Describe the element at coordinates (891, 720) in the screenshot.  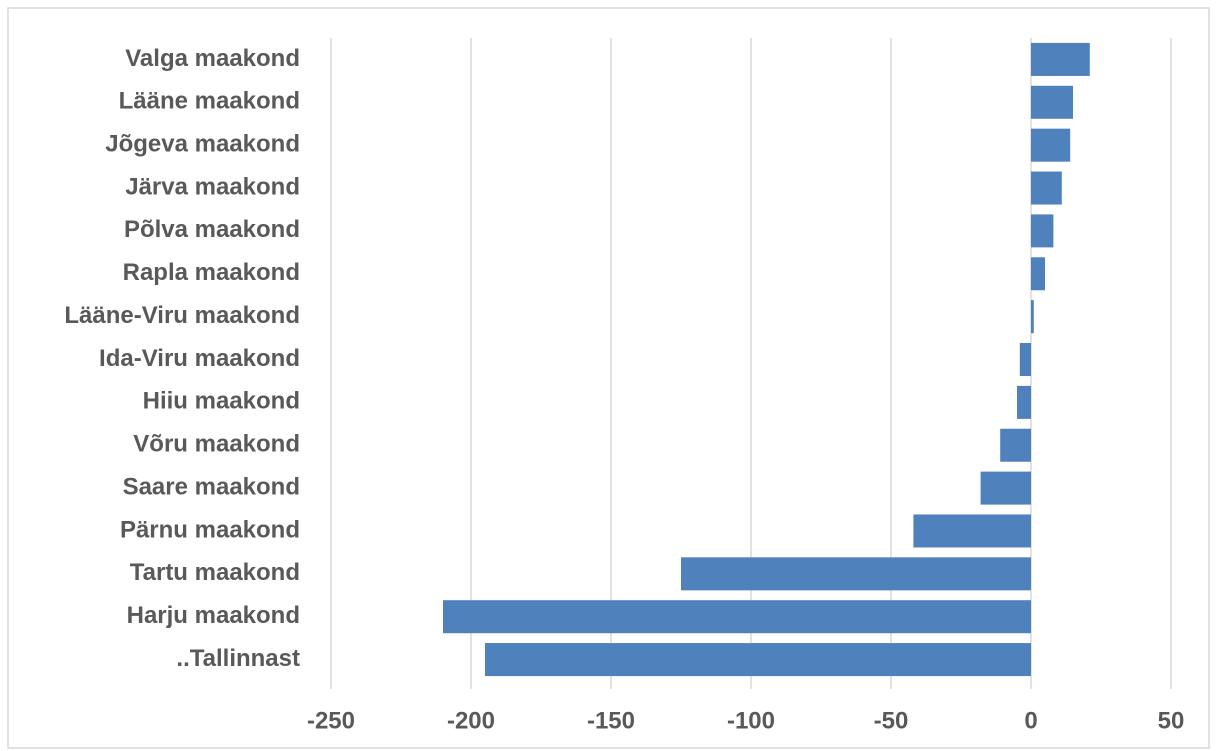
I see `x-tick-label: -50` at that location.